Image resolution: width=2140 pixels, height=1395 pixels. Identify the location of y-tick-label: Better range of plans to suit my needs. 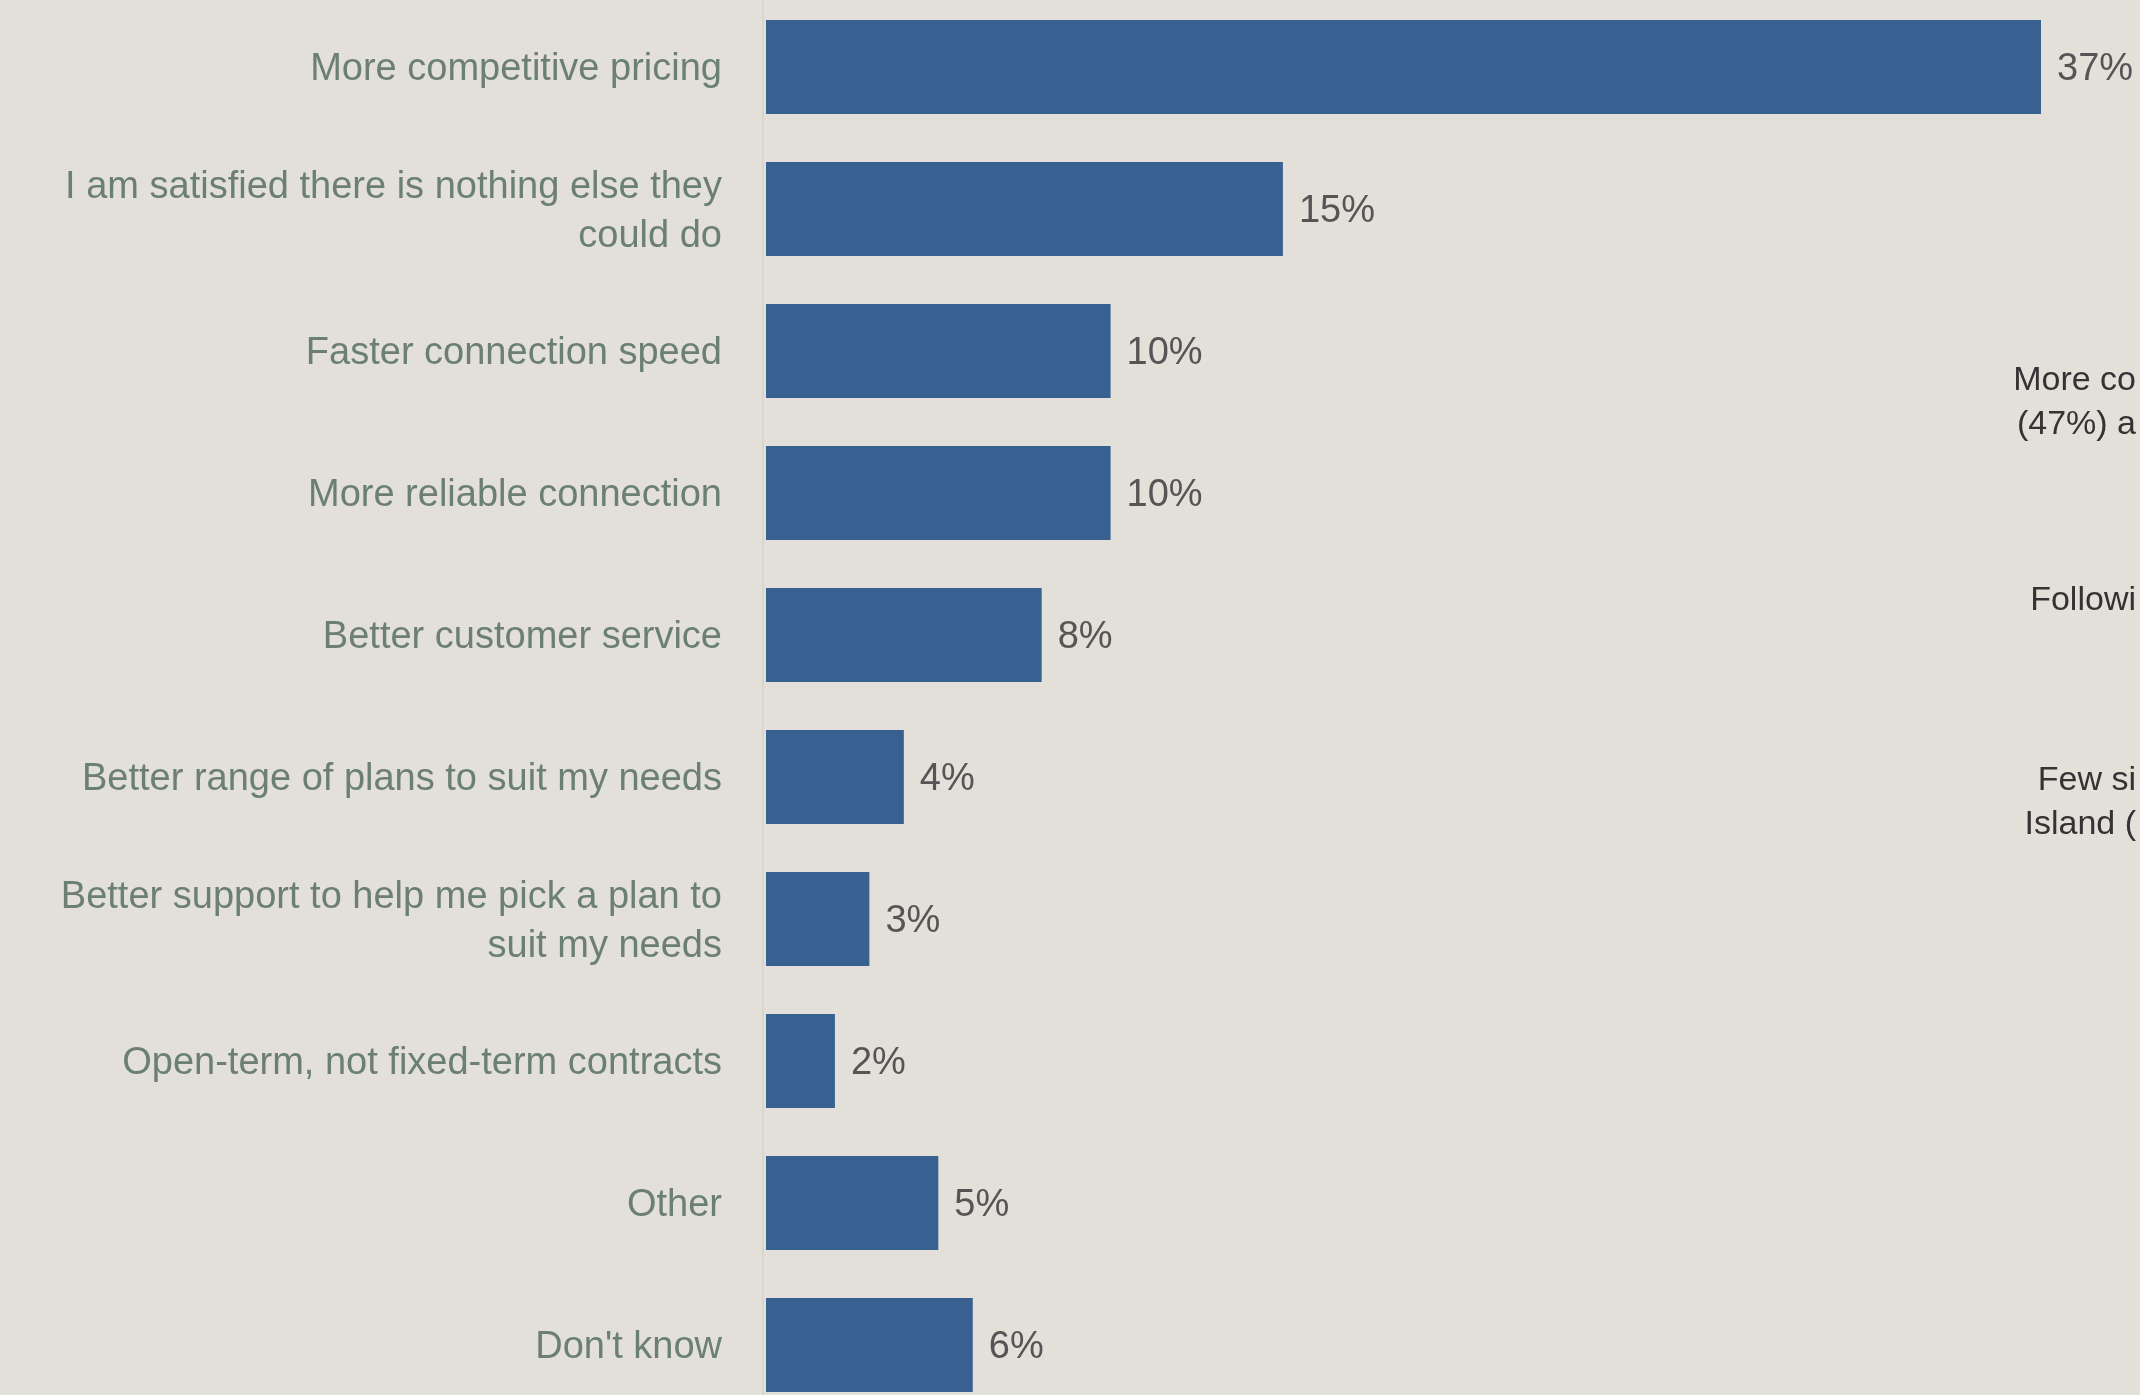
(401, 777).